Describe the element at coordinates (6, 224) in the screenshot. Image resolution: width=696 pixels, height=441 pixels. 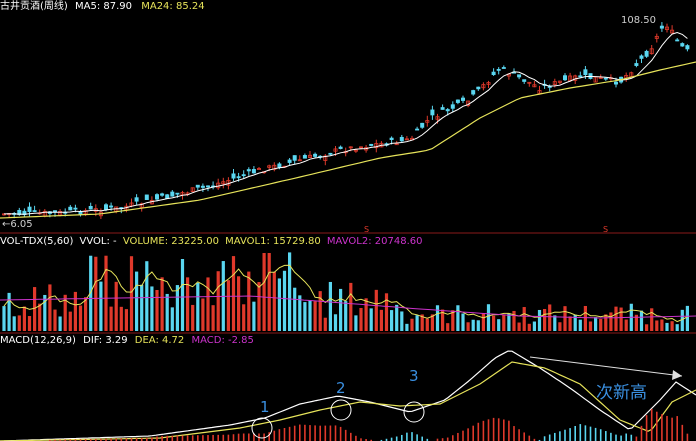
I see `low-arrow-icon: ←` at that location.